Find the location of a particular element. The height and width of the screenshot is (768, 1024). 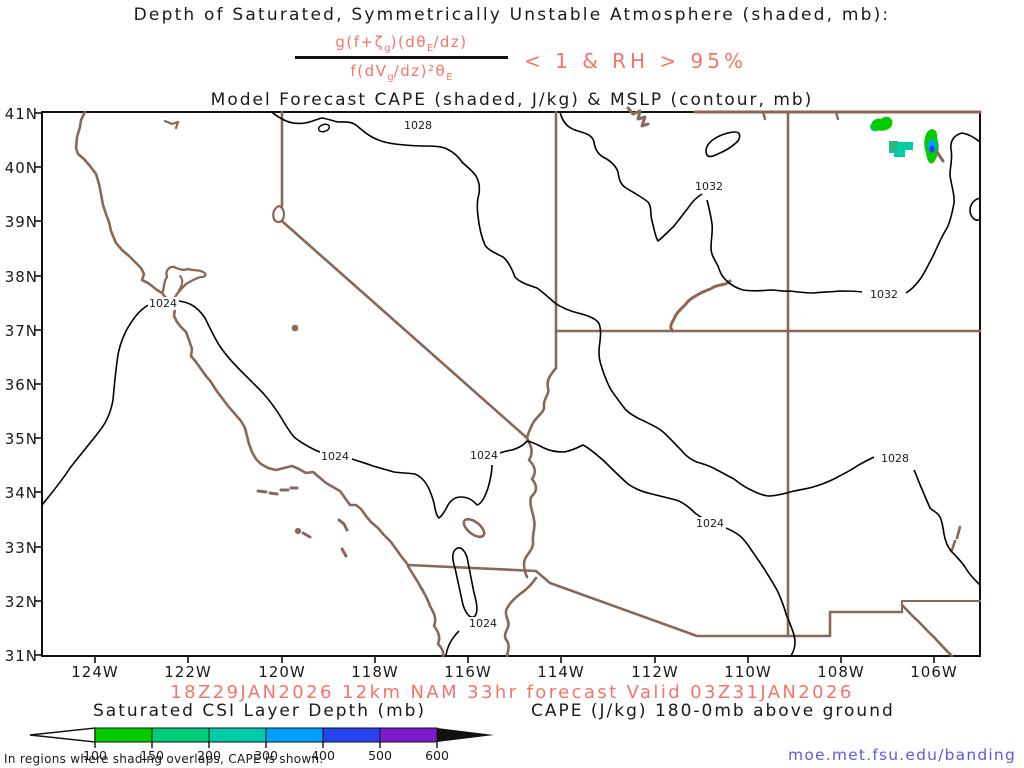

svg-text: 112W is located at coordinates (654, 672).